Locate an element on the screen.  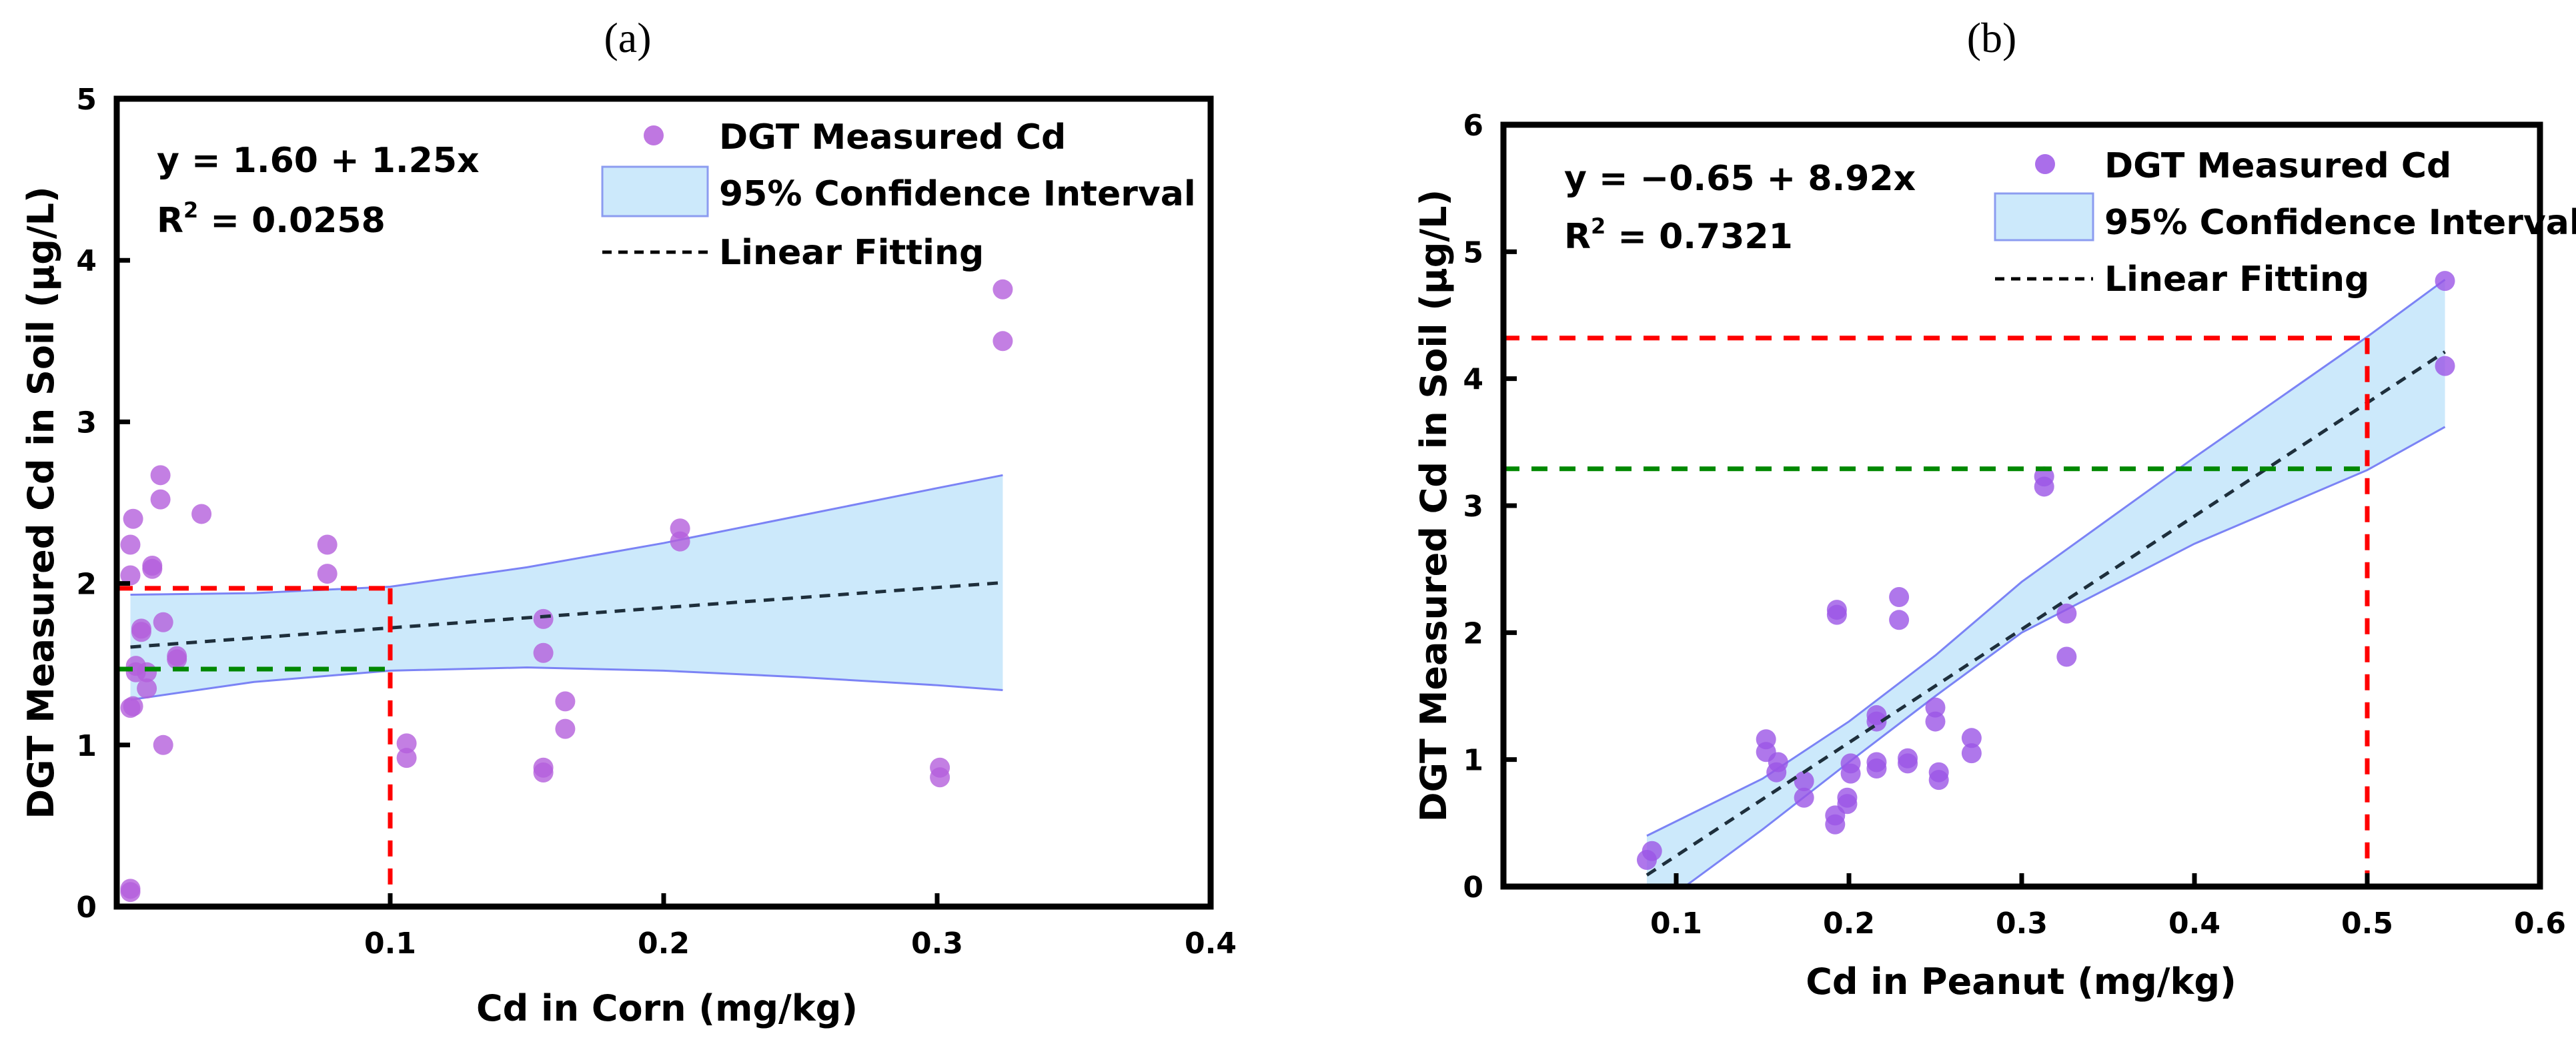
panel-label: (a) is located at coordinates (627, 38).